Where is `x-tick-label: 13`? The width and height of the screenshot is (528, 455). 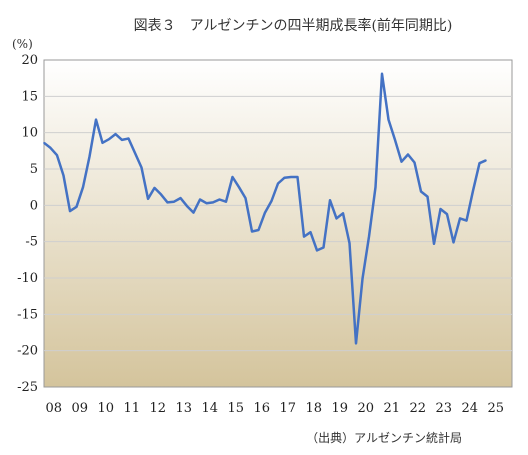
x-tick-label: 13 is located at coordinates (183, 408).